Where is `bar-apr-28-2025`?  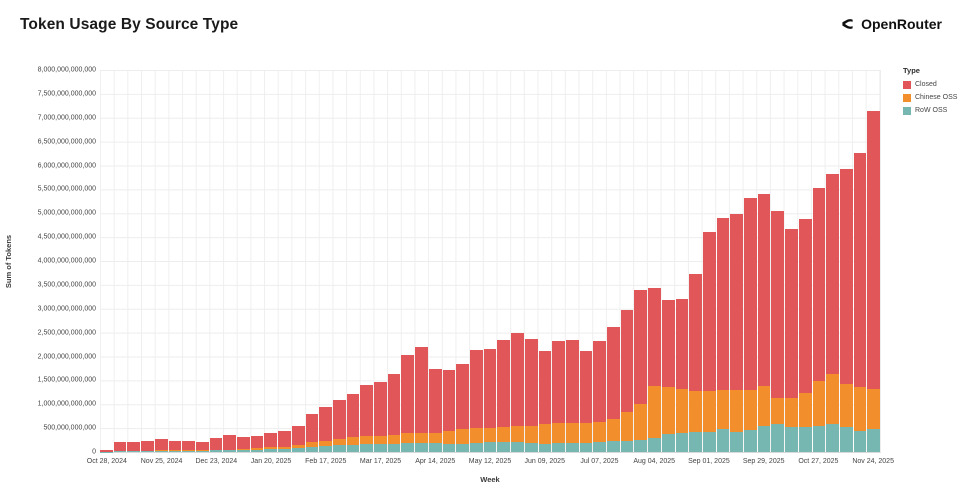
bar-apr-28-2025 is located at coordinates (462, 261).